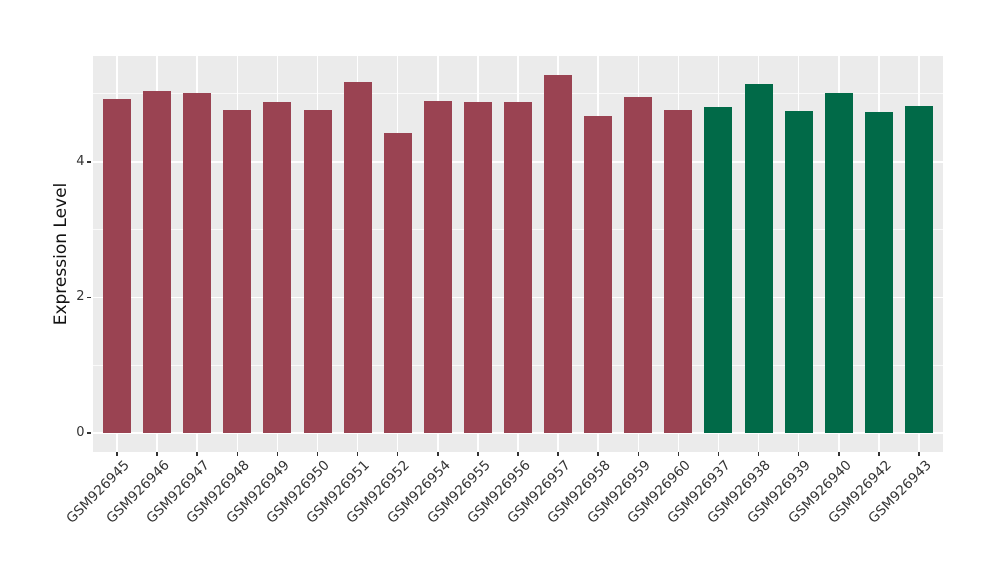 The image size is (1000, 580). I want to click on bar-GSM926952, so click(397, 282).